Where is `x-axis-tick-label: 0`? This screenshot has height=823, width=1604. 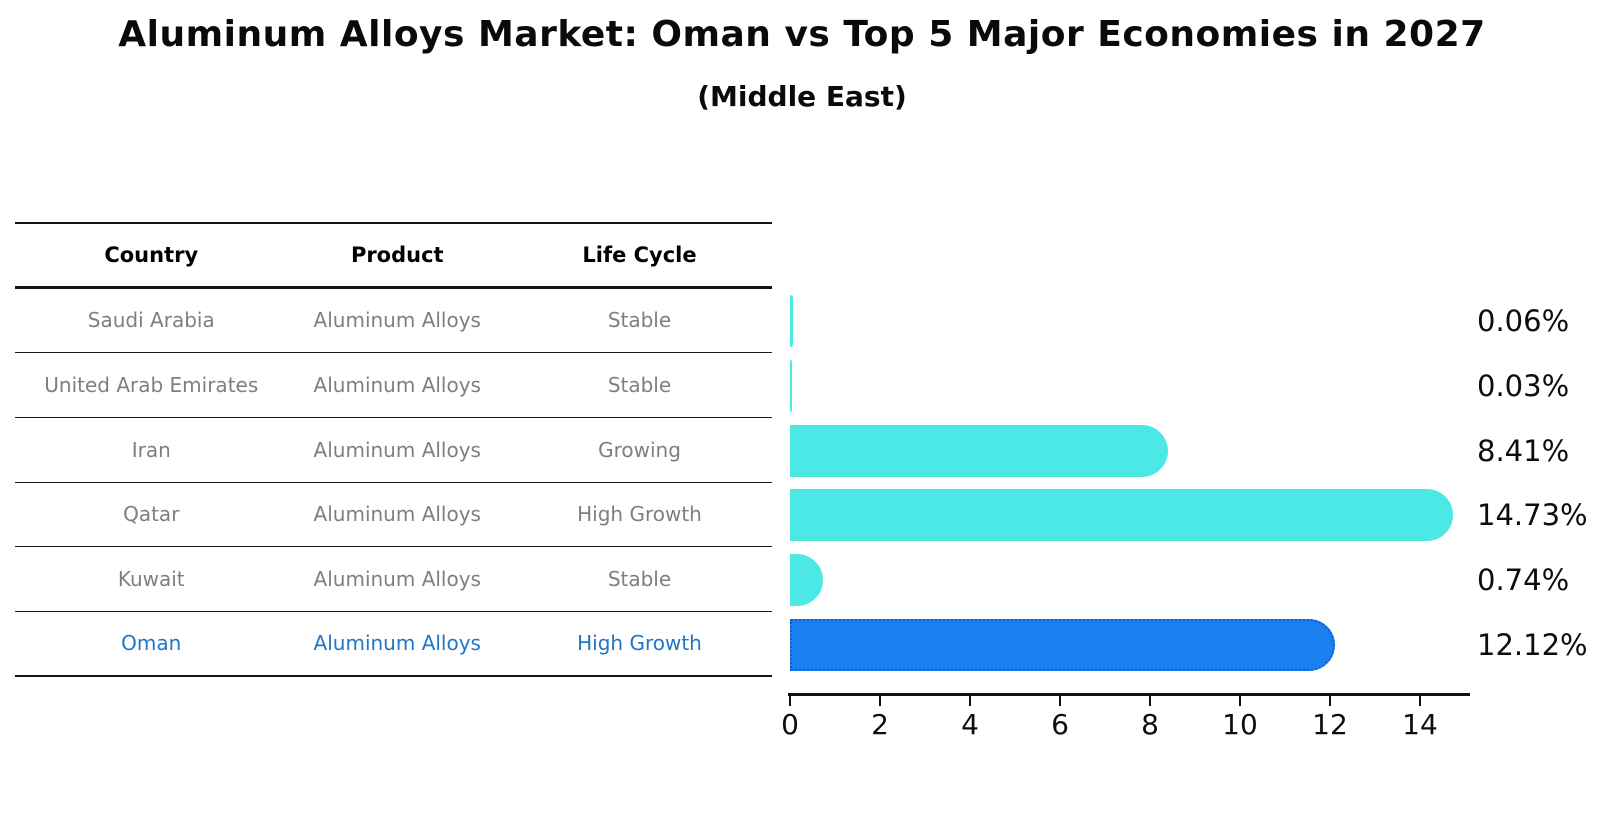
x-axis-tick-label: 0 is located at coordinates (790, 724).